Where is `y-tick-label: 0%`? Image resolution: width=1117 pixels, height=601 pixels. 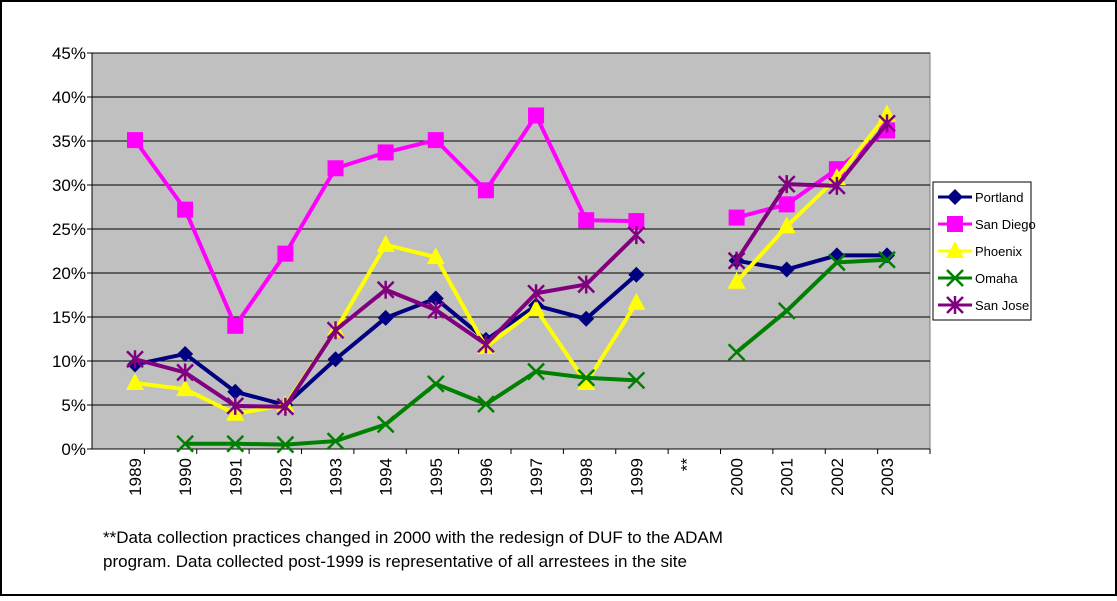
y-tick-label: 0% is located at coordinates (73, 449).